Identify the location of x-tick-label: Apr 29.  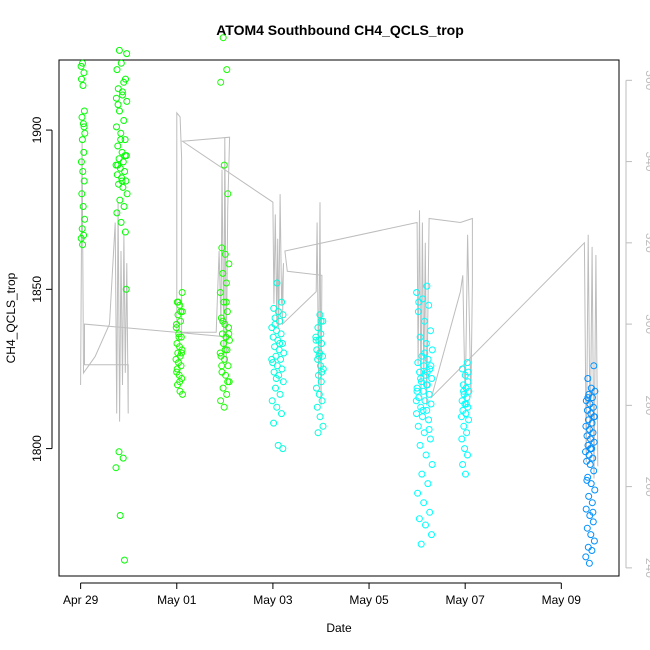
(81, 600).